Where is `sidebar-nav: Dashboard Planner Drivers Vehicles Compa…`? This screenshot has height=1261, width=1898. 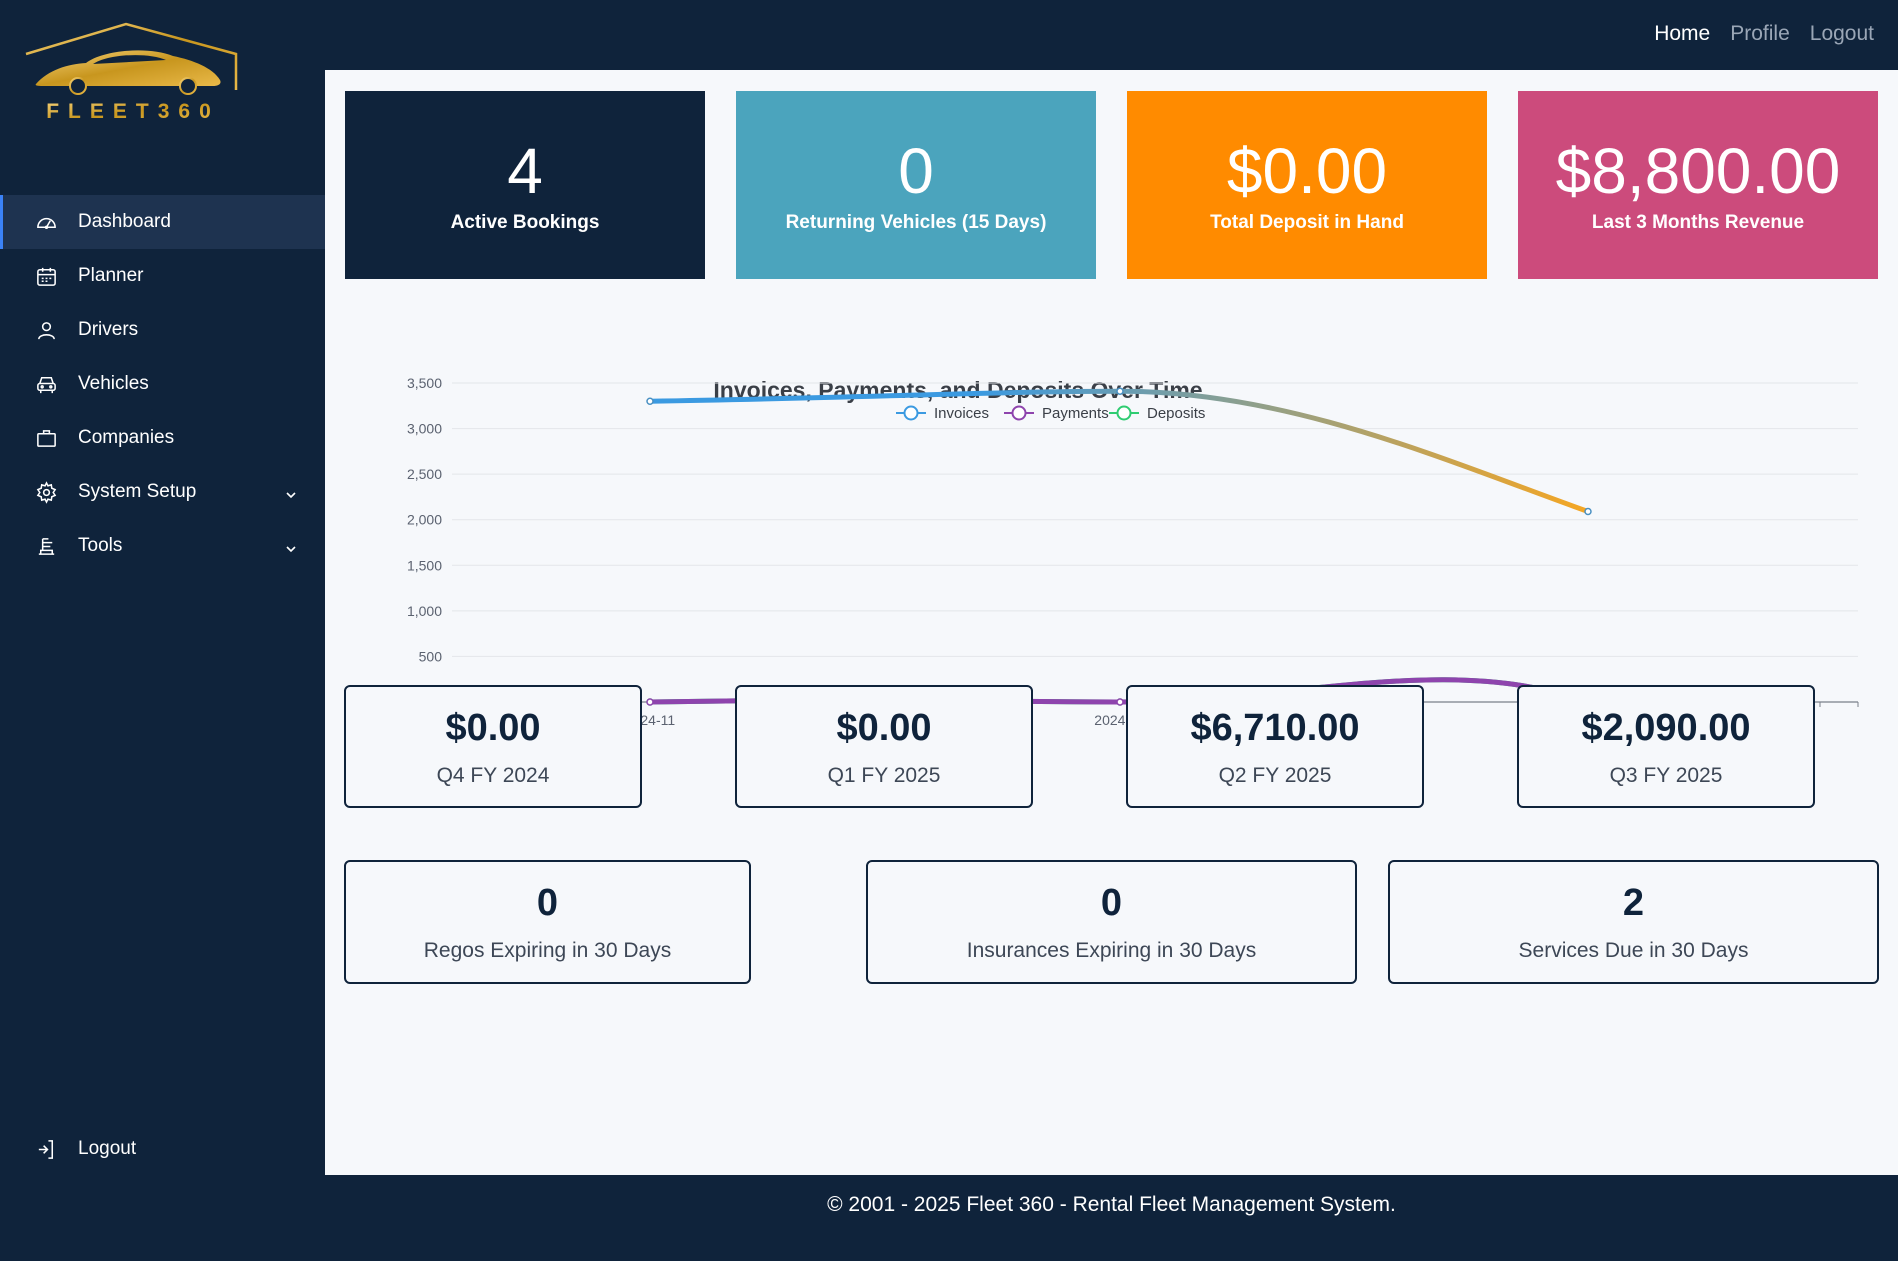
sidebar-nav: Dashboard Planner Drivers Vehicles Compa… is located at coordinates (162, 384).